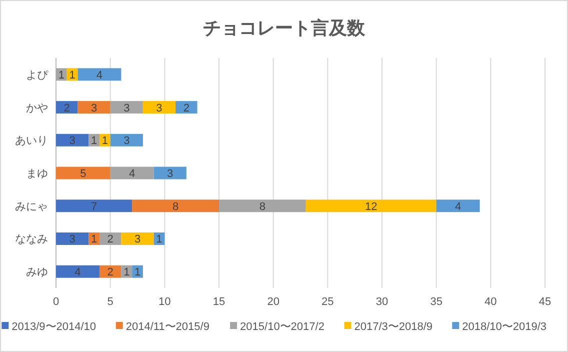 This screenshot has height=352, width=568. I want to click on y-tick-label: あいり, so click(31, 141).